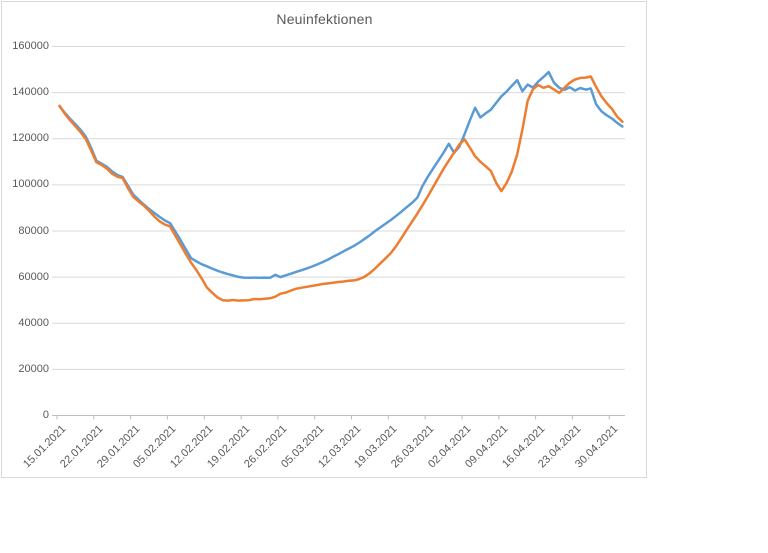 The width and height of the screenshot is (768, 553). I want to click on y-axis-label: 80000, so click(33, 230).